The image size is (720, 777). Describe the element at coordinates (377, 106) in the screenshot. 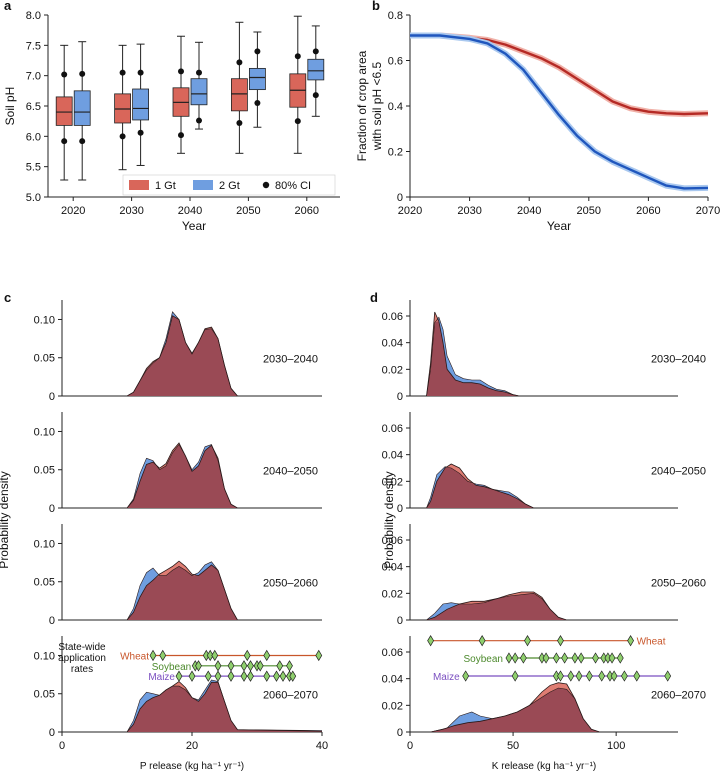

I see `y-axis-label-line2: with soil pH <6.5` at that location.